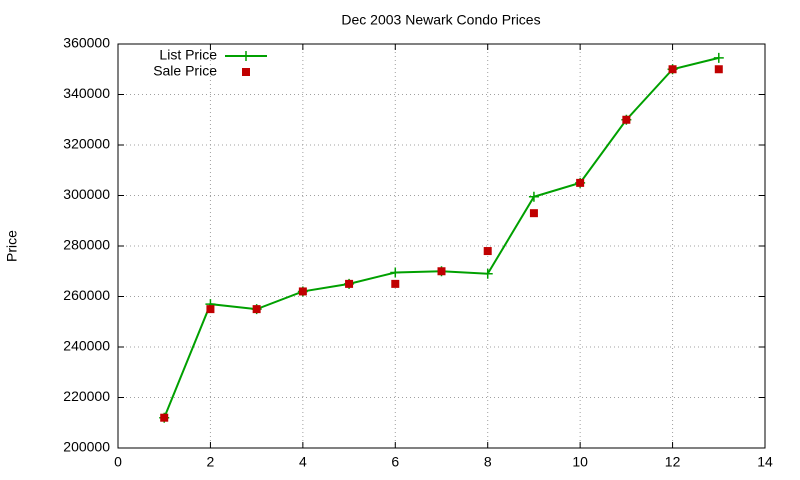 Image resolution: width=800 pixels, height=480 pixels. Describe the element at coordinates (86, 396) in the screenshot. I see `y-tick-label: 220000` at that location.